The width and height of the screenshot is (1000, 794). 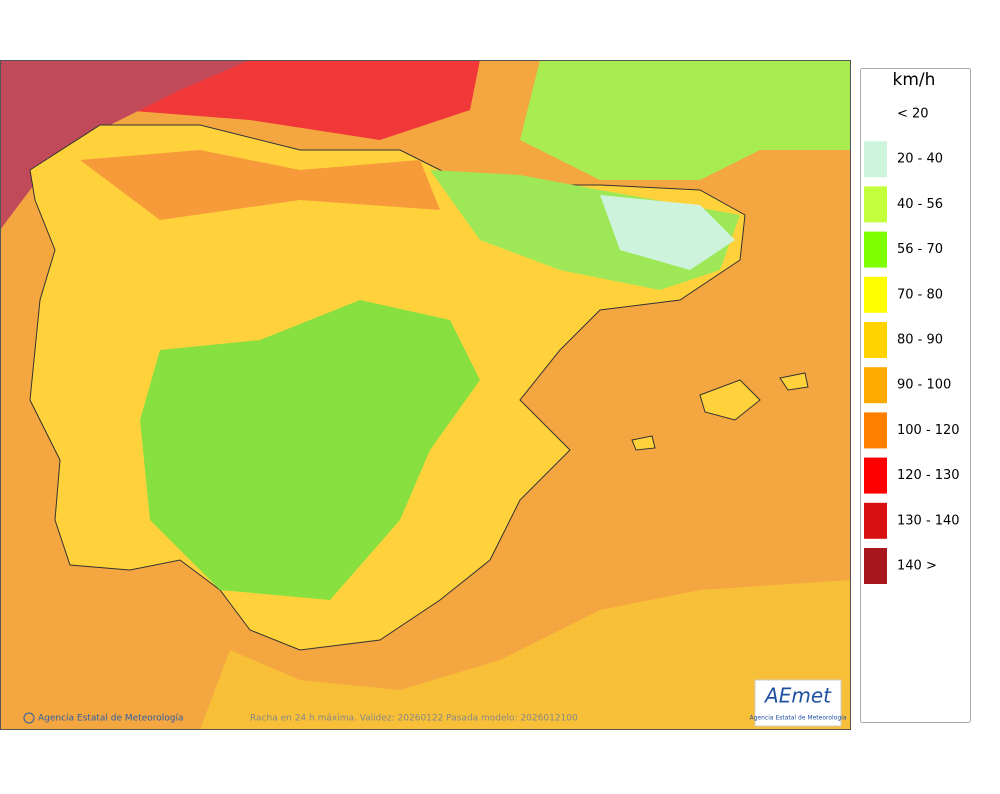 I want to click on legend-label: < 20, so click(x=913, y=114).